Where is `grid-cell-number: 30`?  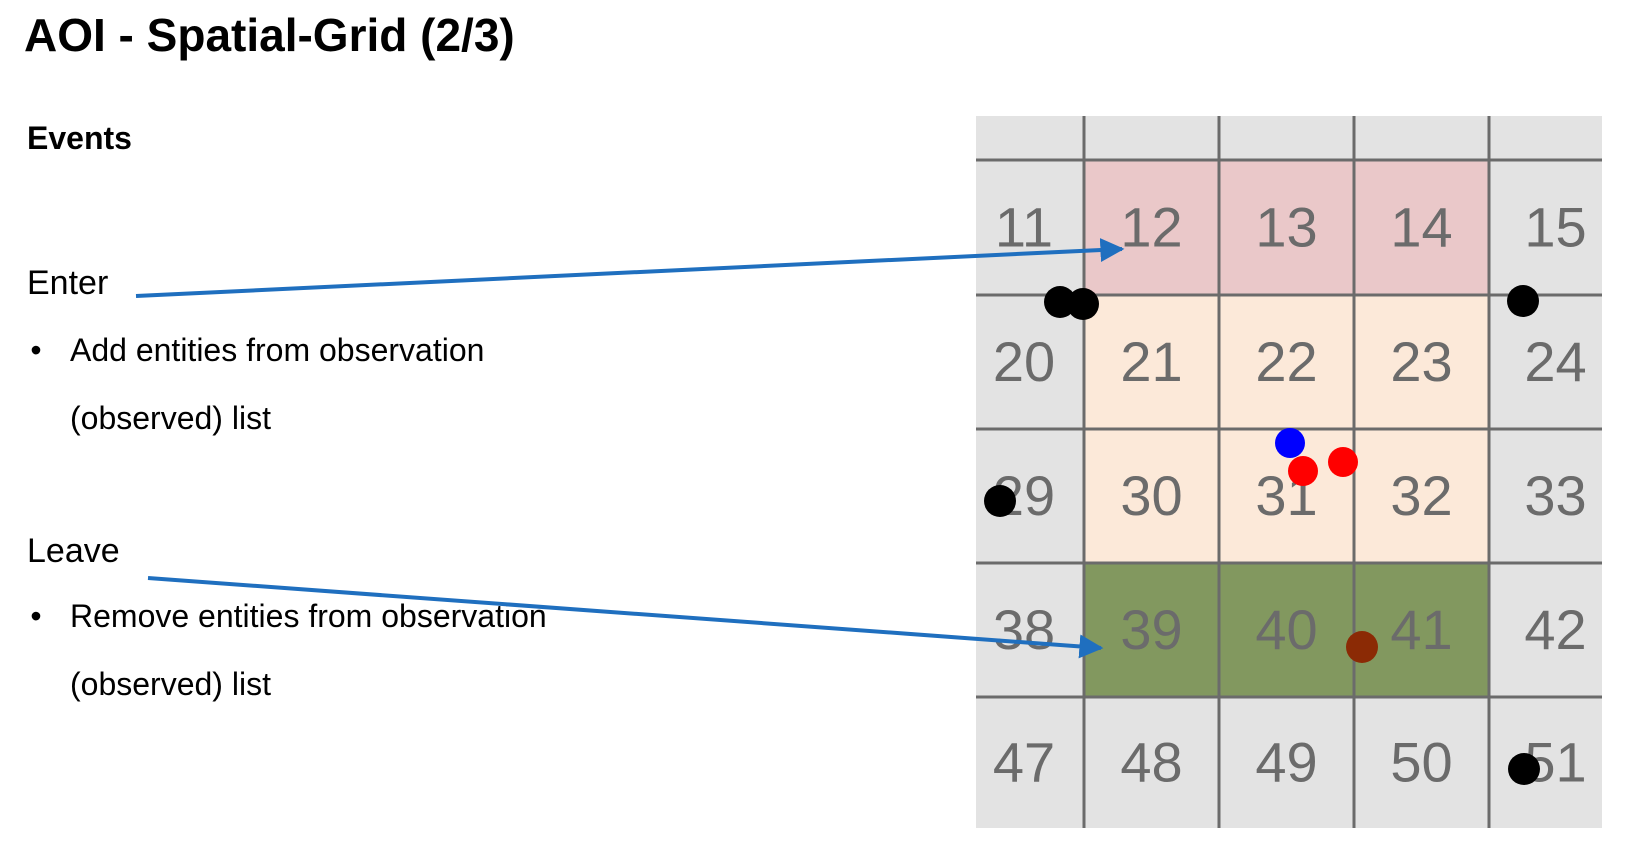 grid-cell-number: 30 is located at coordinates (1151, 495).